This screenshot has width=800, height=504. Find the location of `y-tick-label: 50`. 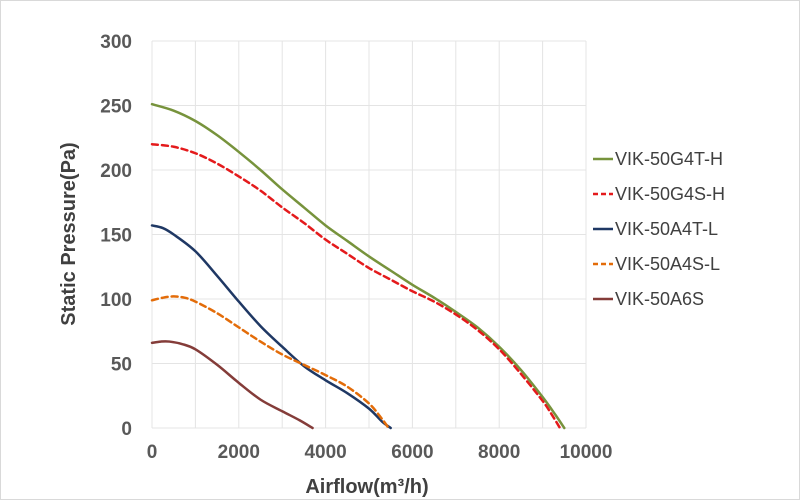

y-tick-label: 50 is located at coordinates (121, 365).